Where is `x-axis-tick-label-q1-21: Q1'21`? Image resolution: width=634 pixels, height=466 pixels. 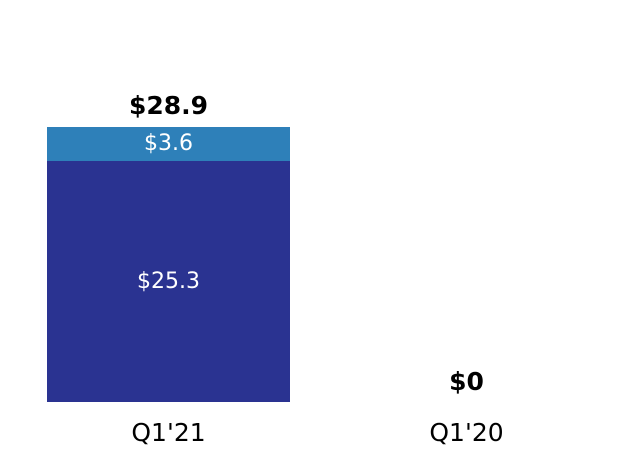 x-axis-tick-label-q1-21: Q1'21 is located at coordinates (168, 432).